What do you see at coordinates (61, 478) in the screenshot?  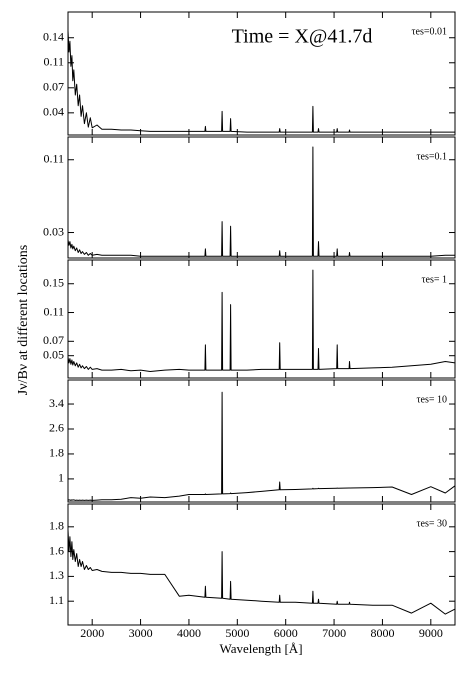 I see `y-tick-label: 1` at bounding box center [61, 478].